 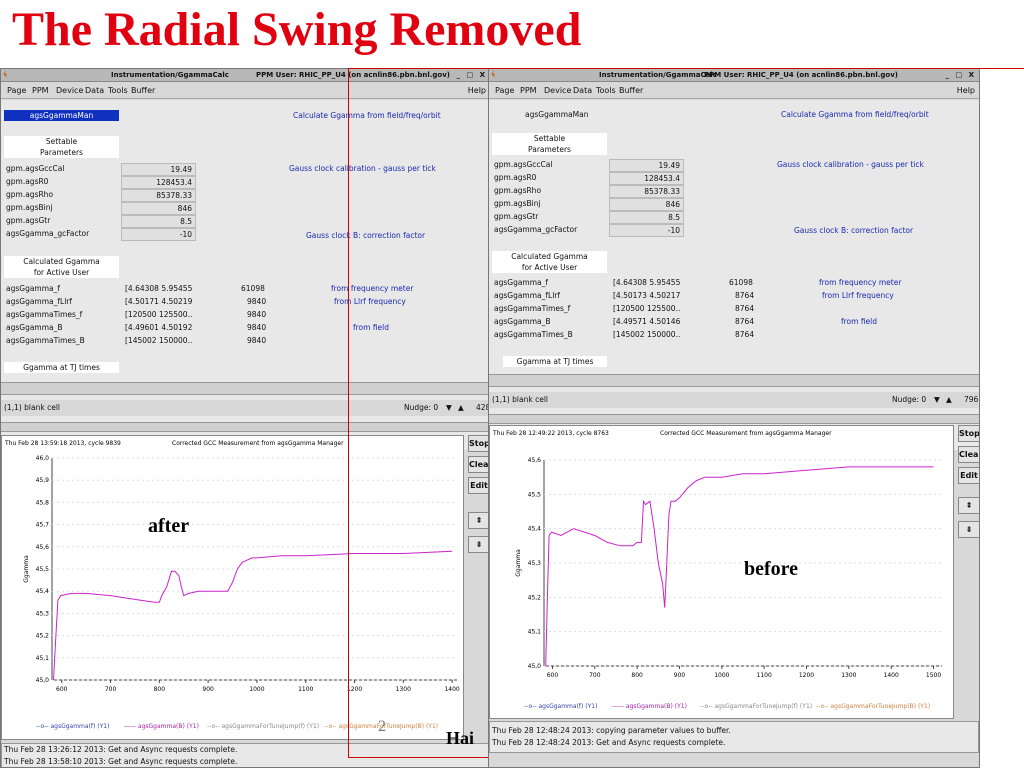 I want to click on calc-value: [4.50173 4.50217, so click(x=647, y=295).